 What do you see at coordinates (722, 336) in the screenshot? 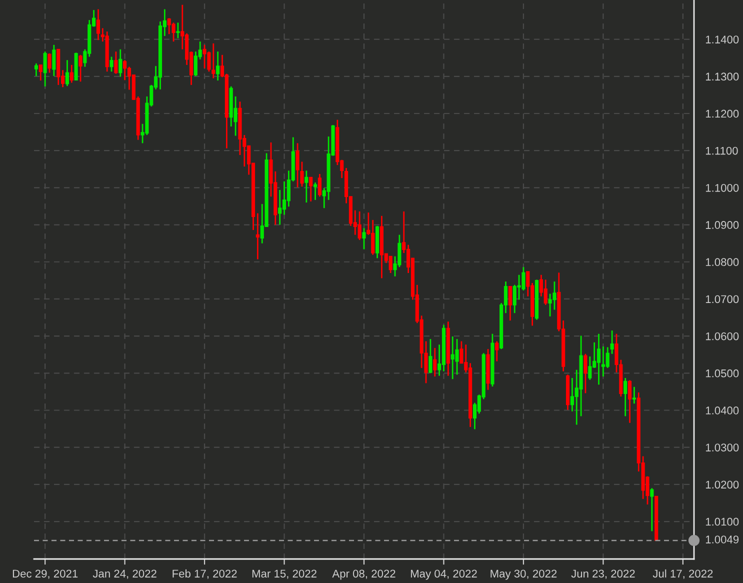
I see `y-tick-label: 1.0600` at bounding box center [722, 336].